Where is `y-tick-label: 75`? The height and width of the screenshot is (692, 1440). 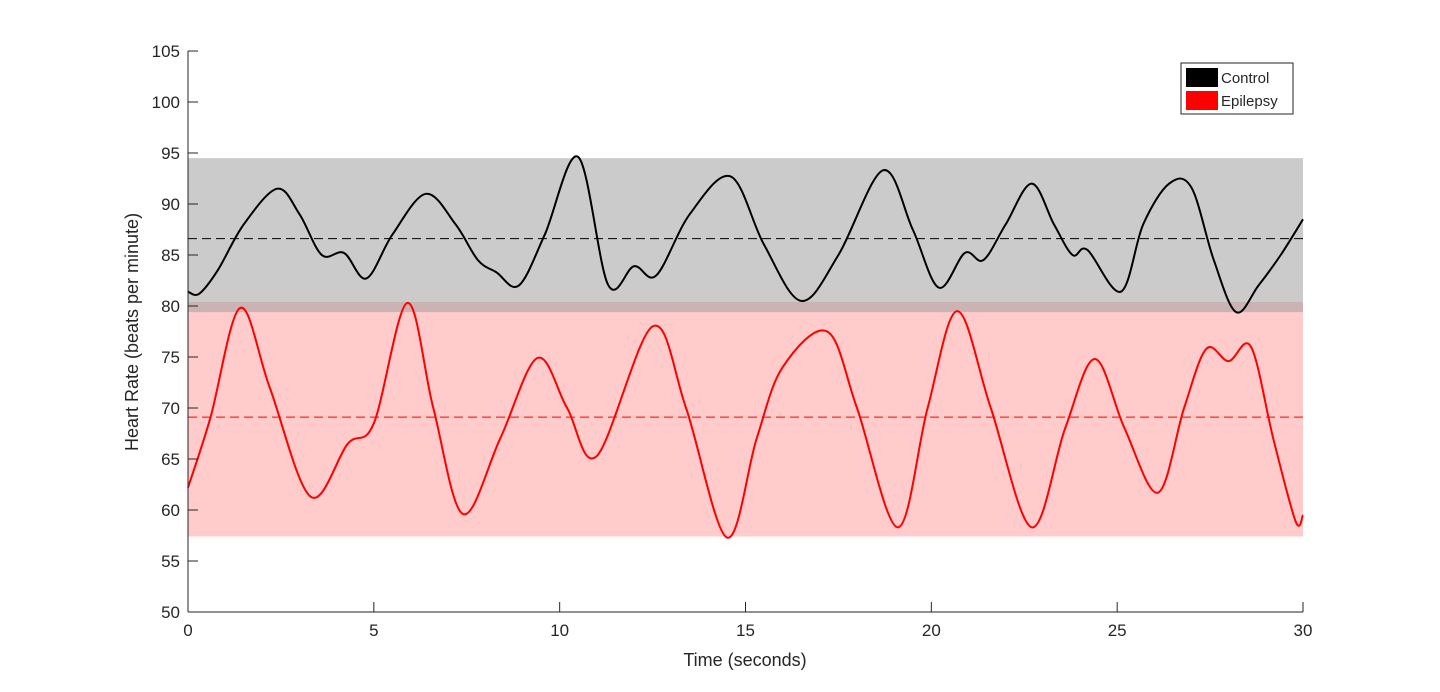
y-tick-label: 75 is located at coordinates (170, 357).